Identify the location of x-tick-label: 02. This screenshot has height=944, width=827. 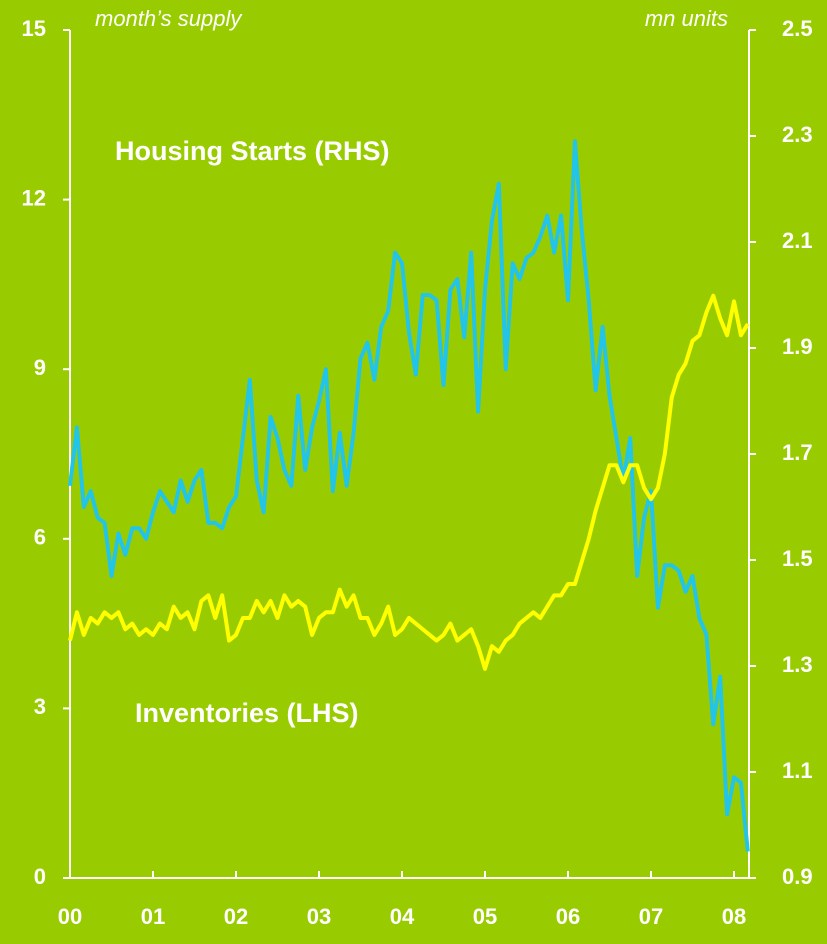
(236, 916).